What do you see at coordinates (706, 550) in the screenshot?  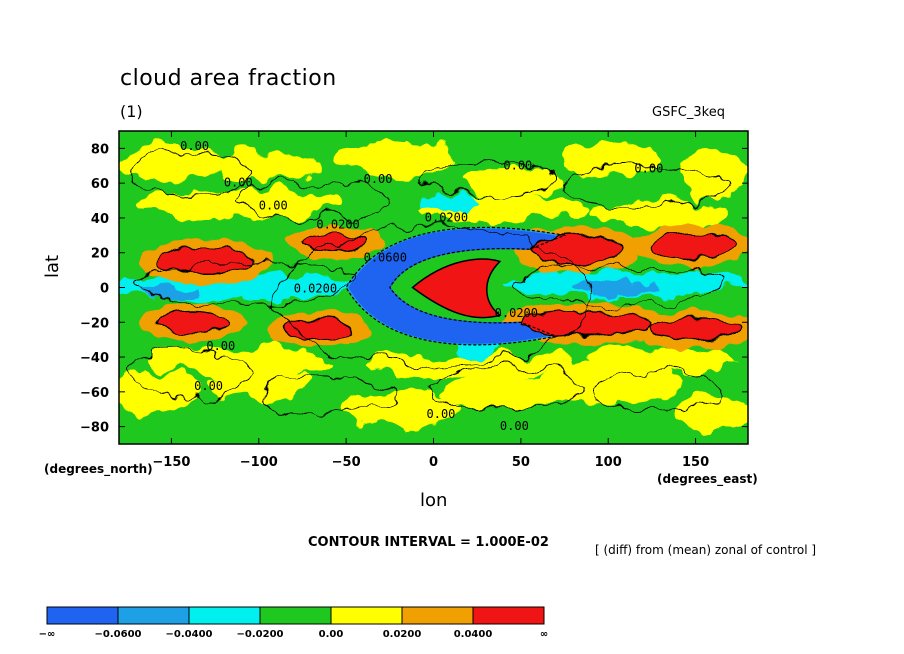 I see `diff-note: [ (diff) from (mean) zonal of control ]` at bounding box center [706, 550].